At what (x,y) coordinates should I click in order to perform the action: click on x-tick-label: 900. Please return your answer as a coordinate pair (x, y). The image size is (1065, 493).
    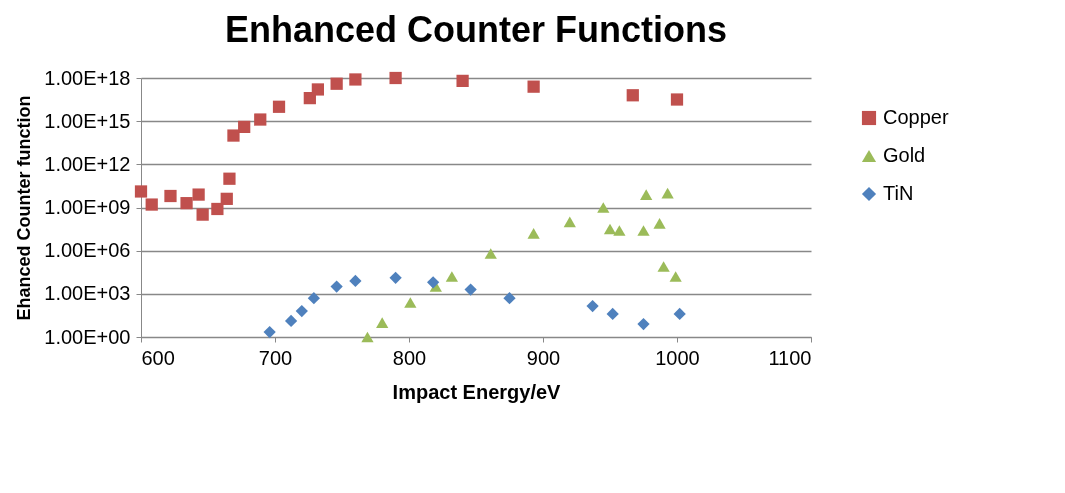
    Looking at the image, I should click on (543, 357).